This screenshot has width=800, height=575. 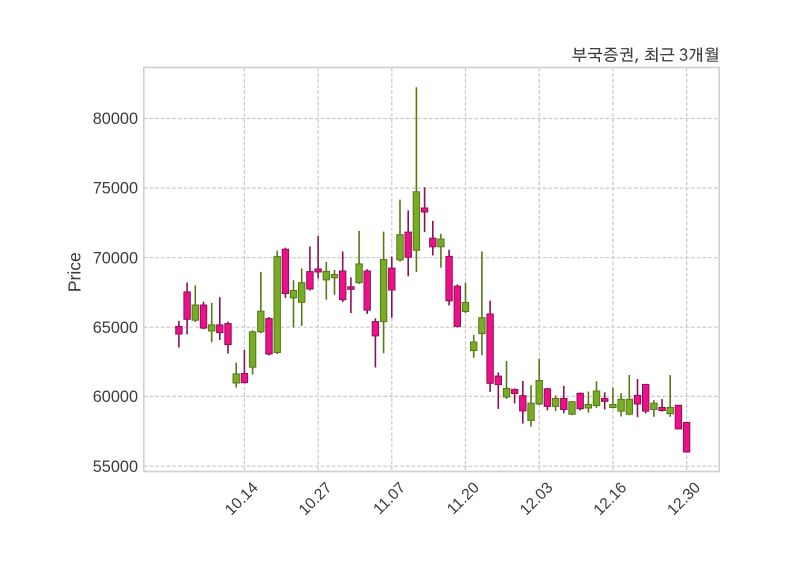 What do you see at coordinates (115, 328) in the screenshot?
I see `svg-text: 65000` at bounding box center [115, 328].